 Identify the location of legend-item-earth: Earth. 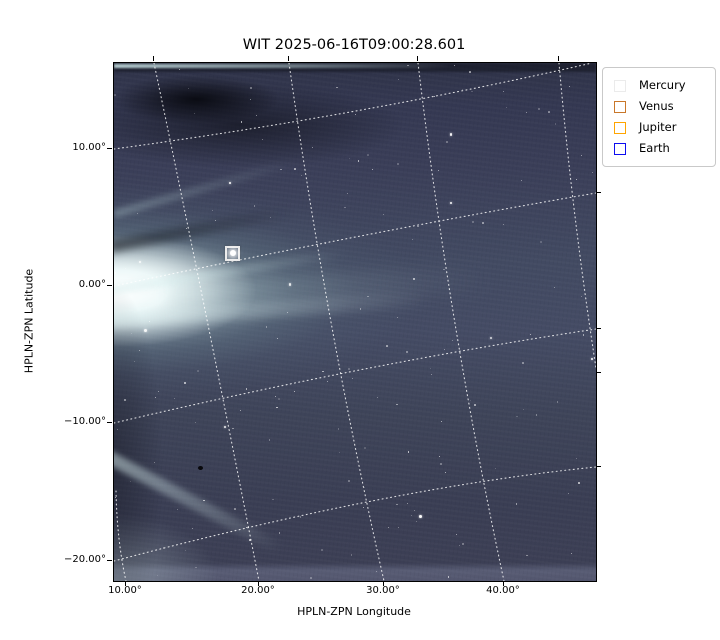
(659, 148).